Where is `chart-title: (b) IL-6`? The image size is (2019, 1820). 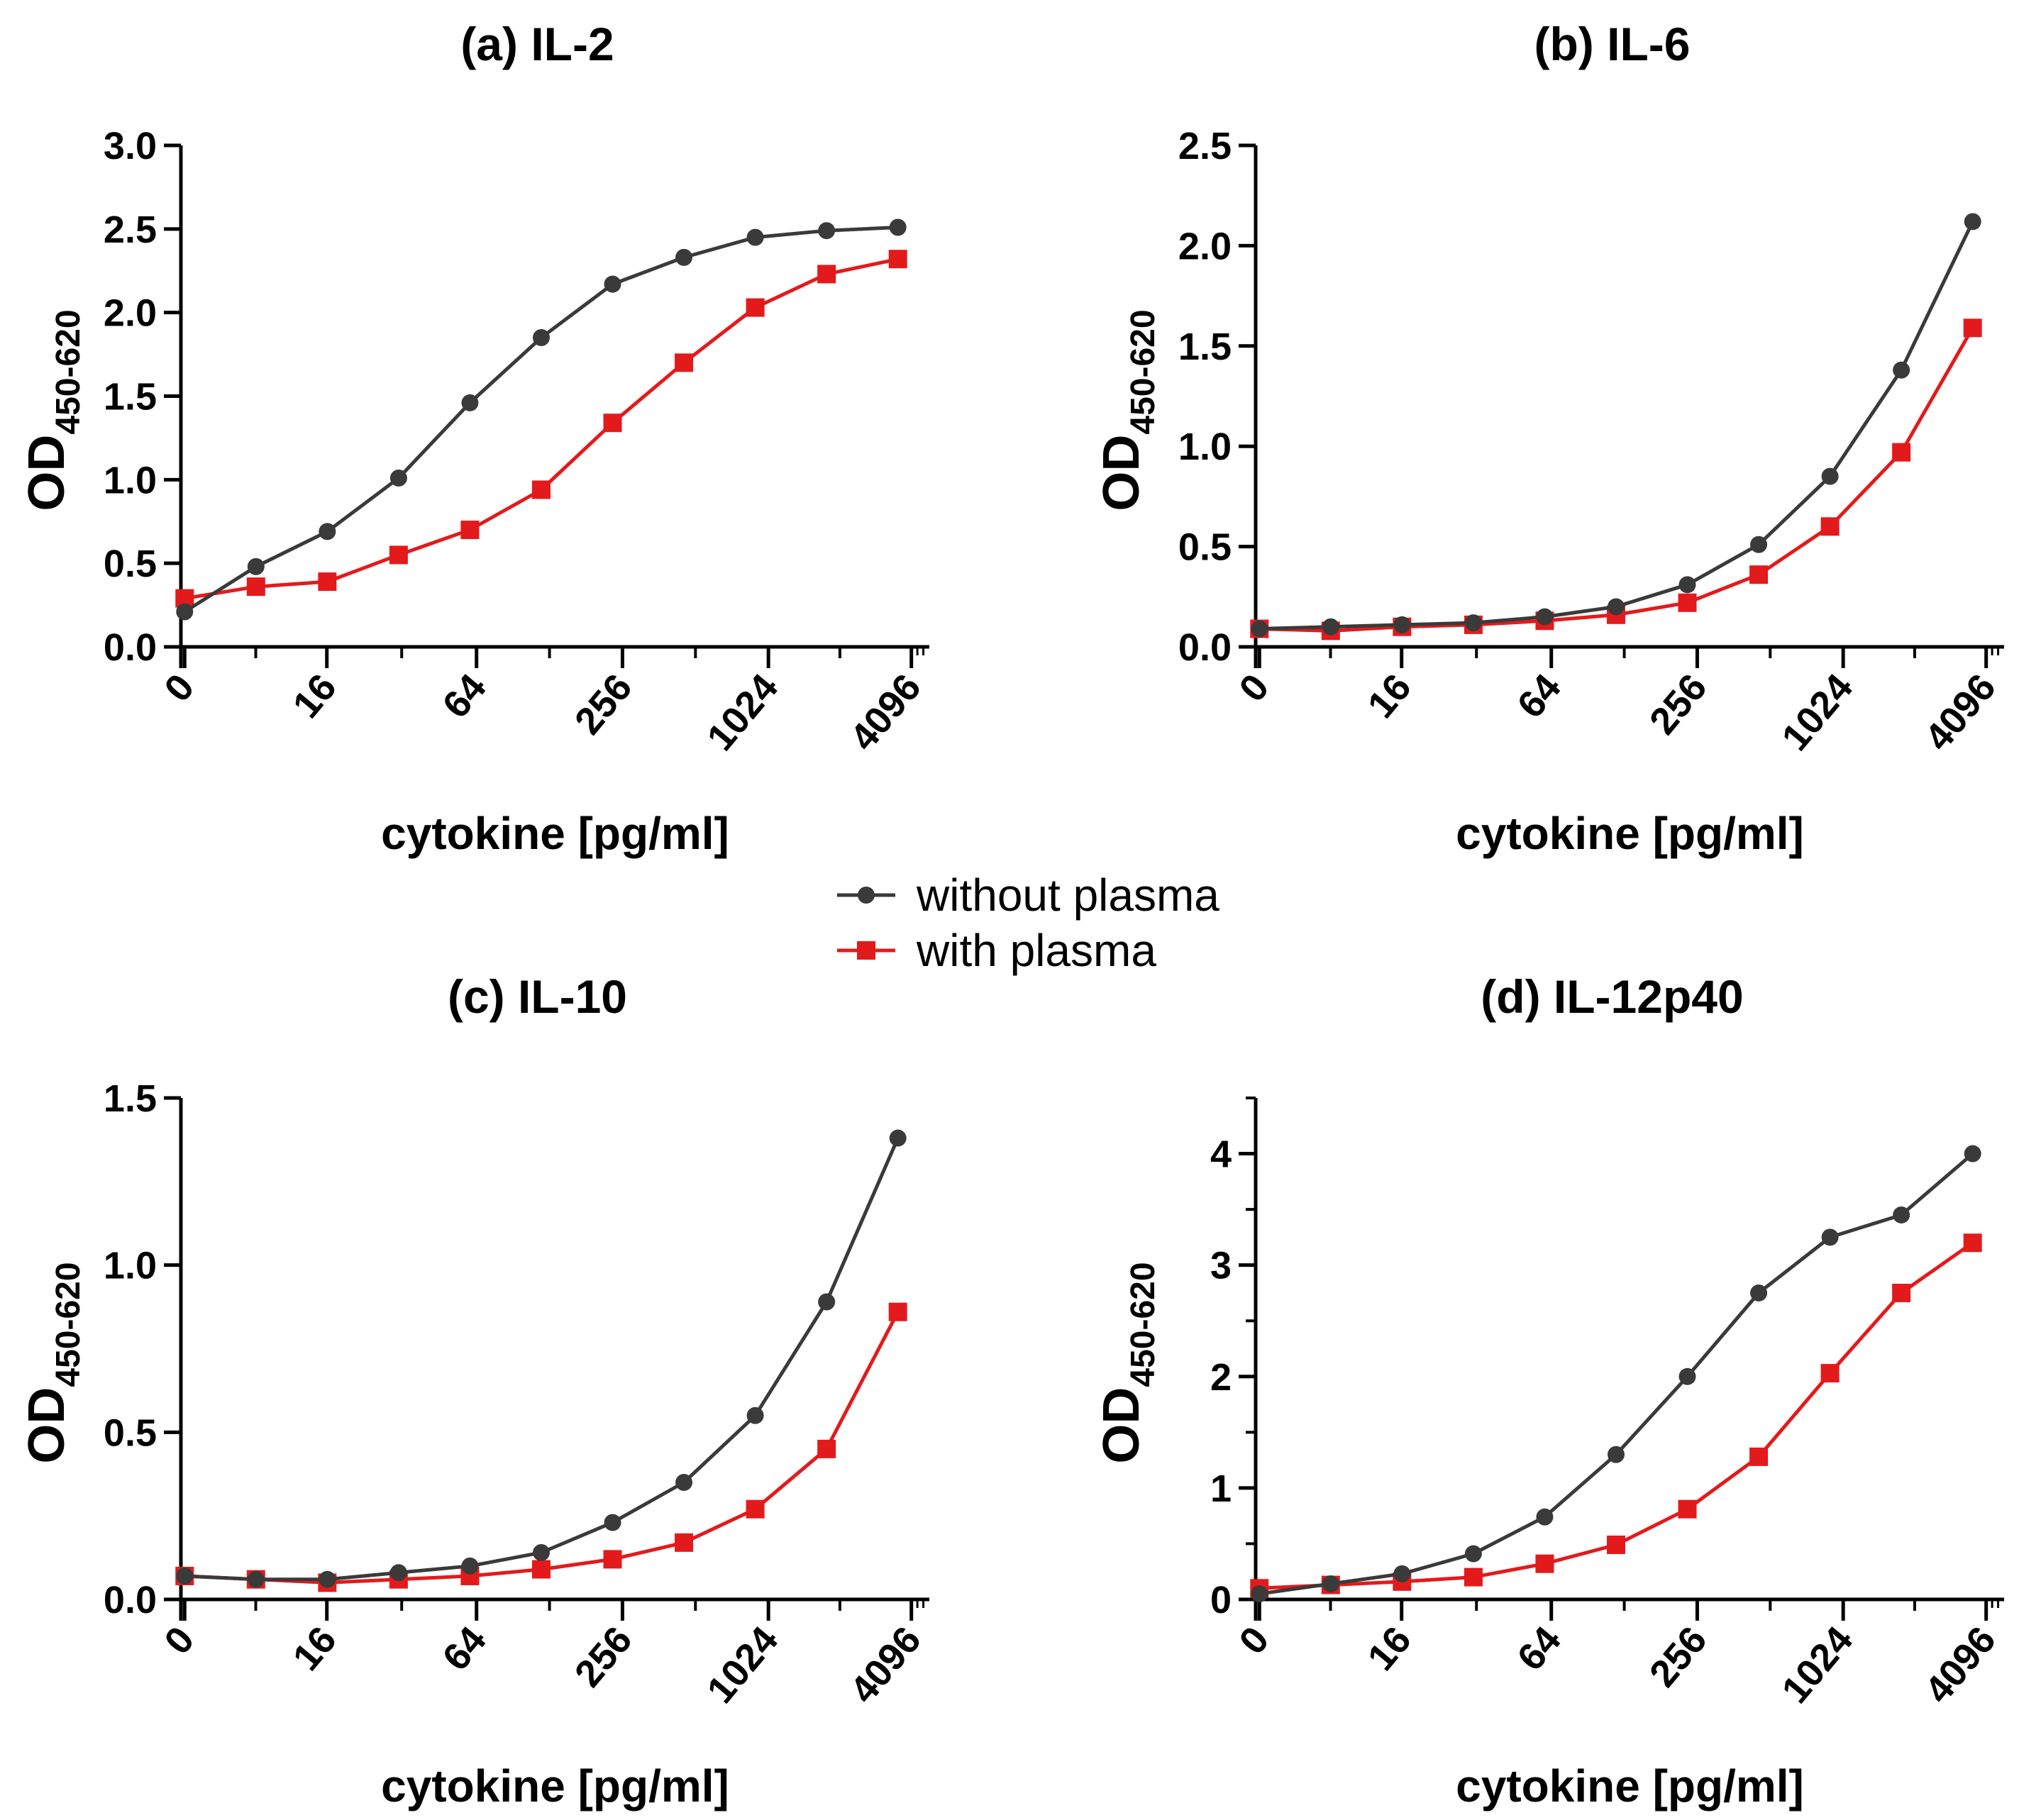 chart-title: (b) IL-6 is located at coordinates (1612, 44).